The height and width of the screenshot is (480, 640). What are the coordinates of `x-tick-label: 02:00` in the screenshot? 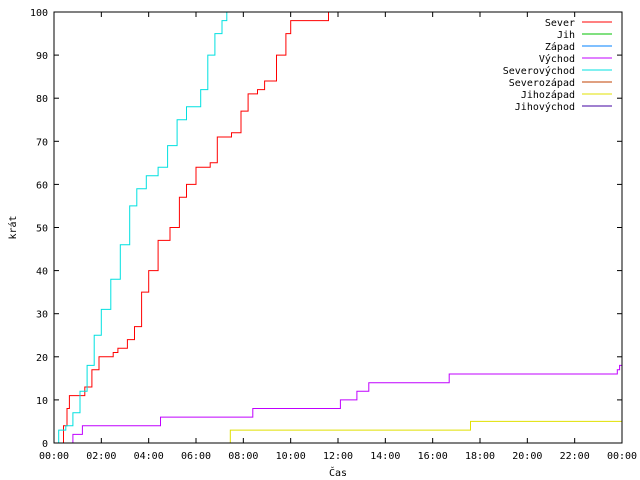 It's located at (101, 456).